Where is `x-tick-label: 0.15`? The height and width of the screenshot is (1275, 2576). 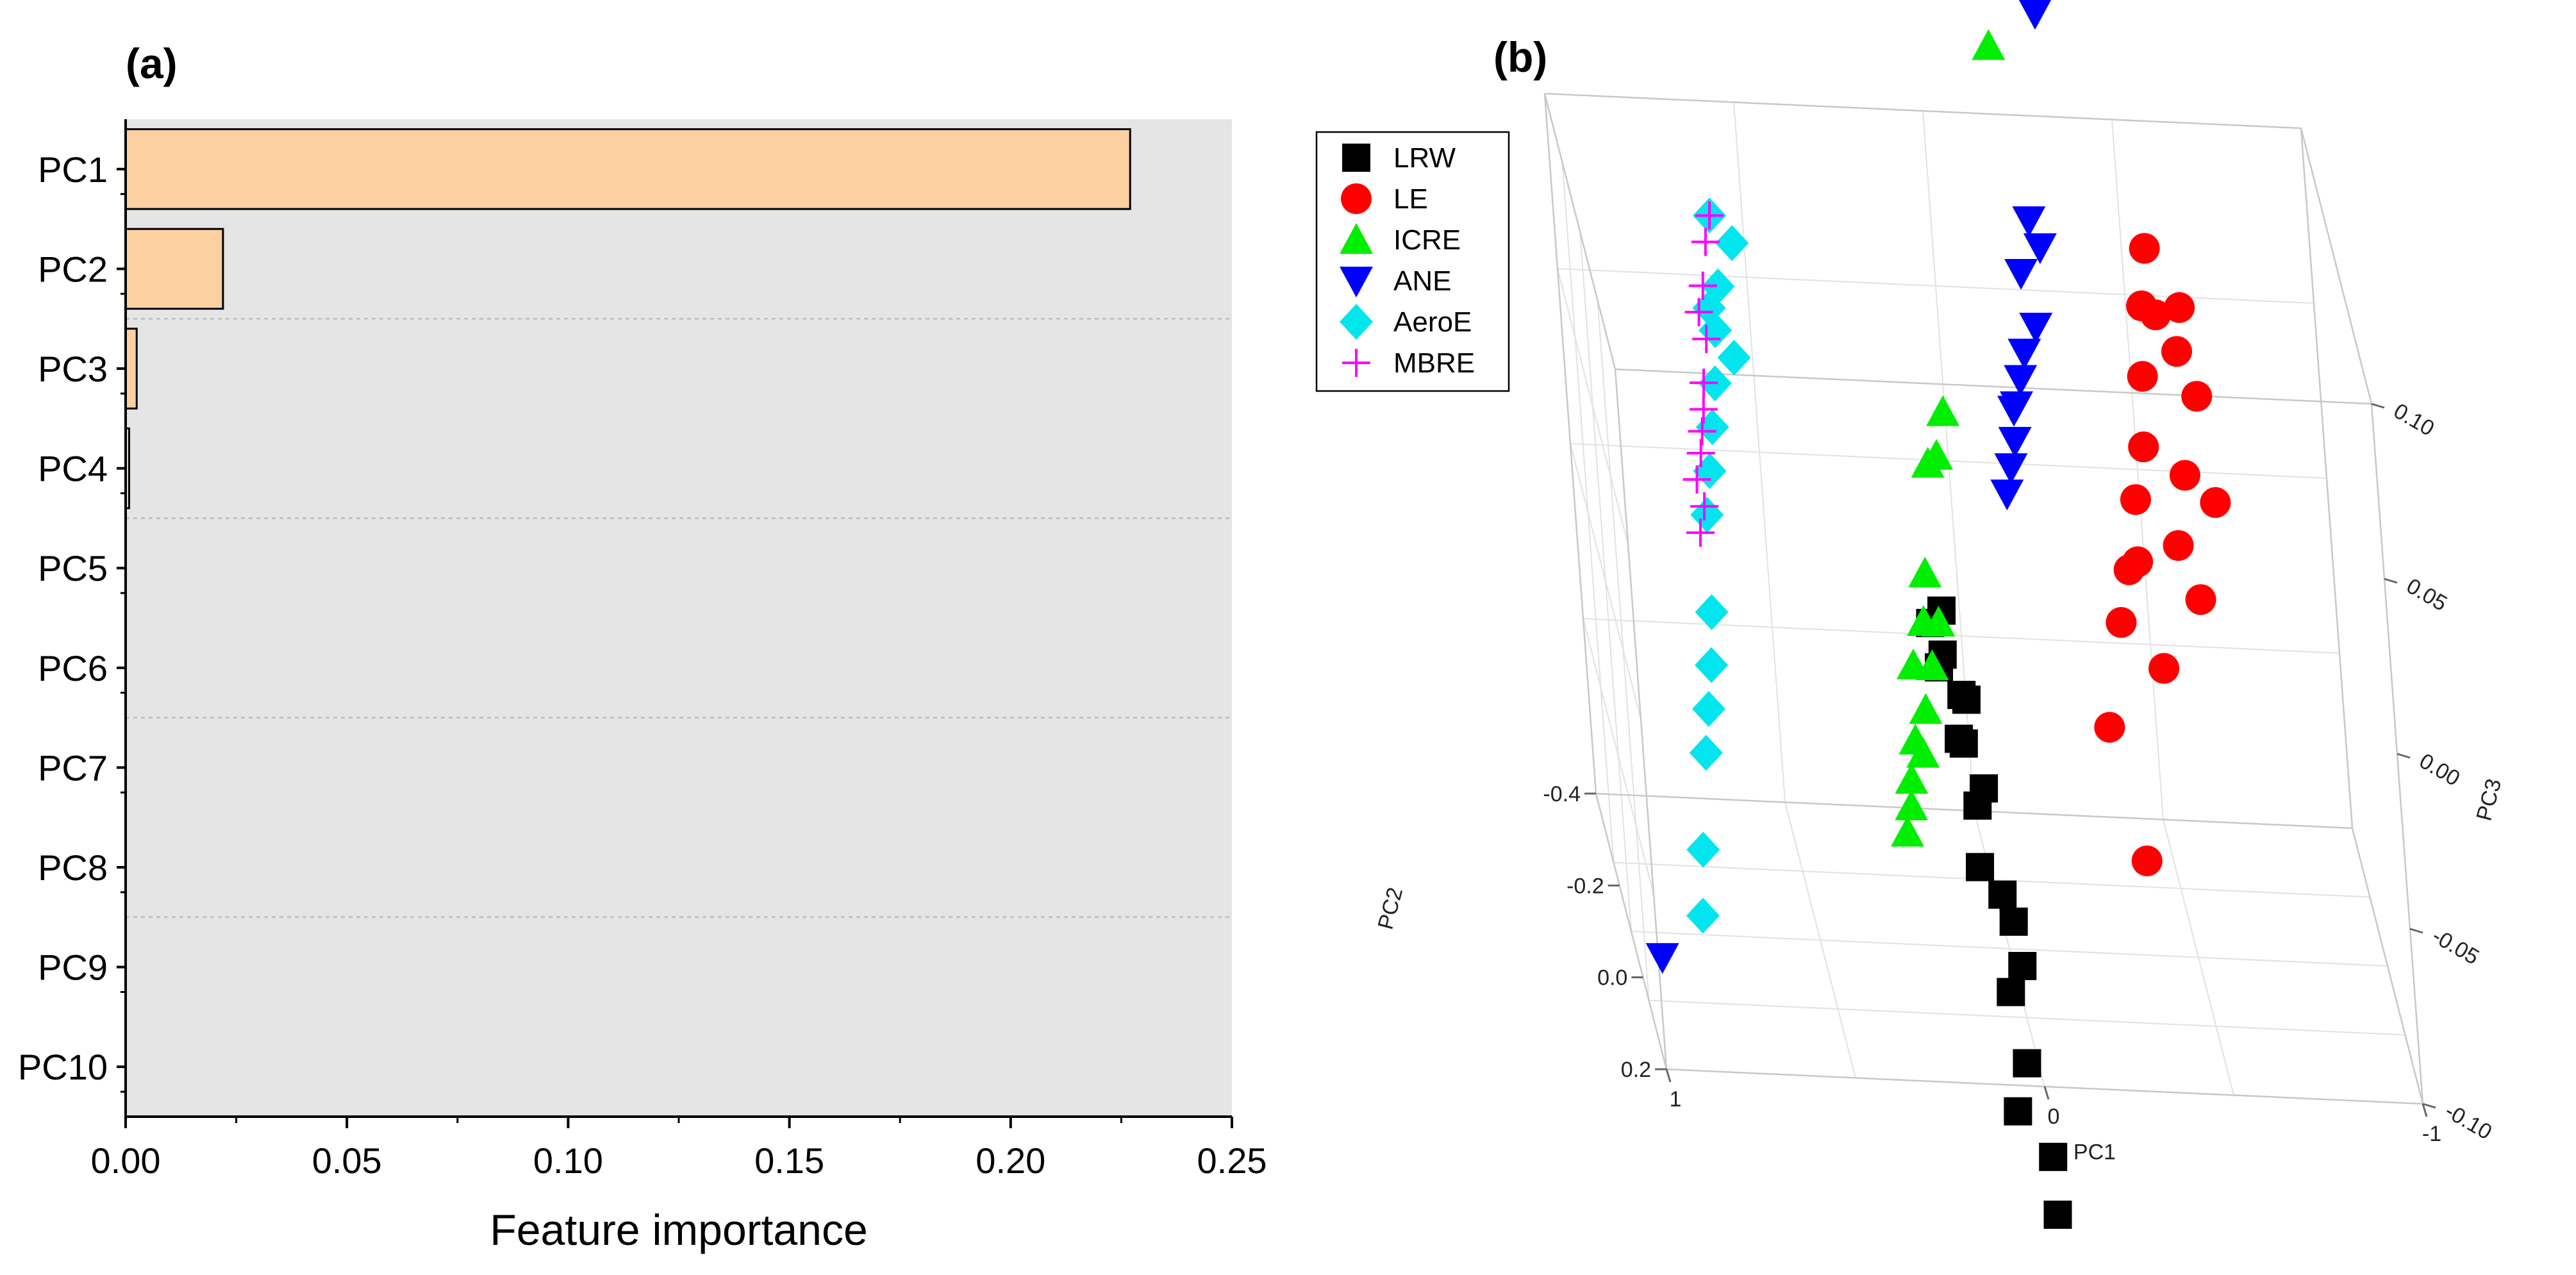 x-tick-label: 0.15 is located at coordinates (789, 1161).